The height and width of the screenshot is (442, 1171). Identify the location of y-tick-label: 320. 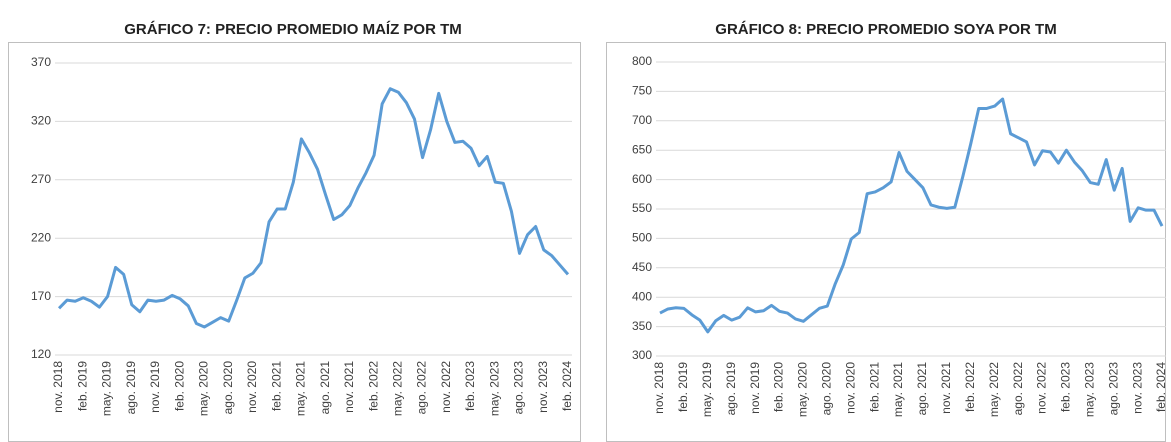
(41, 121).